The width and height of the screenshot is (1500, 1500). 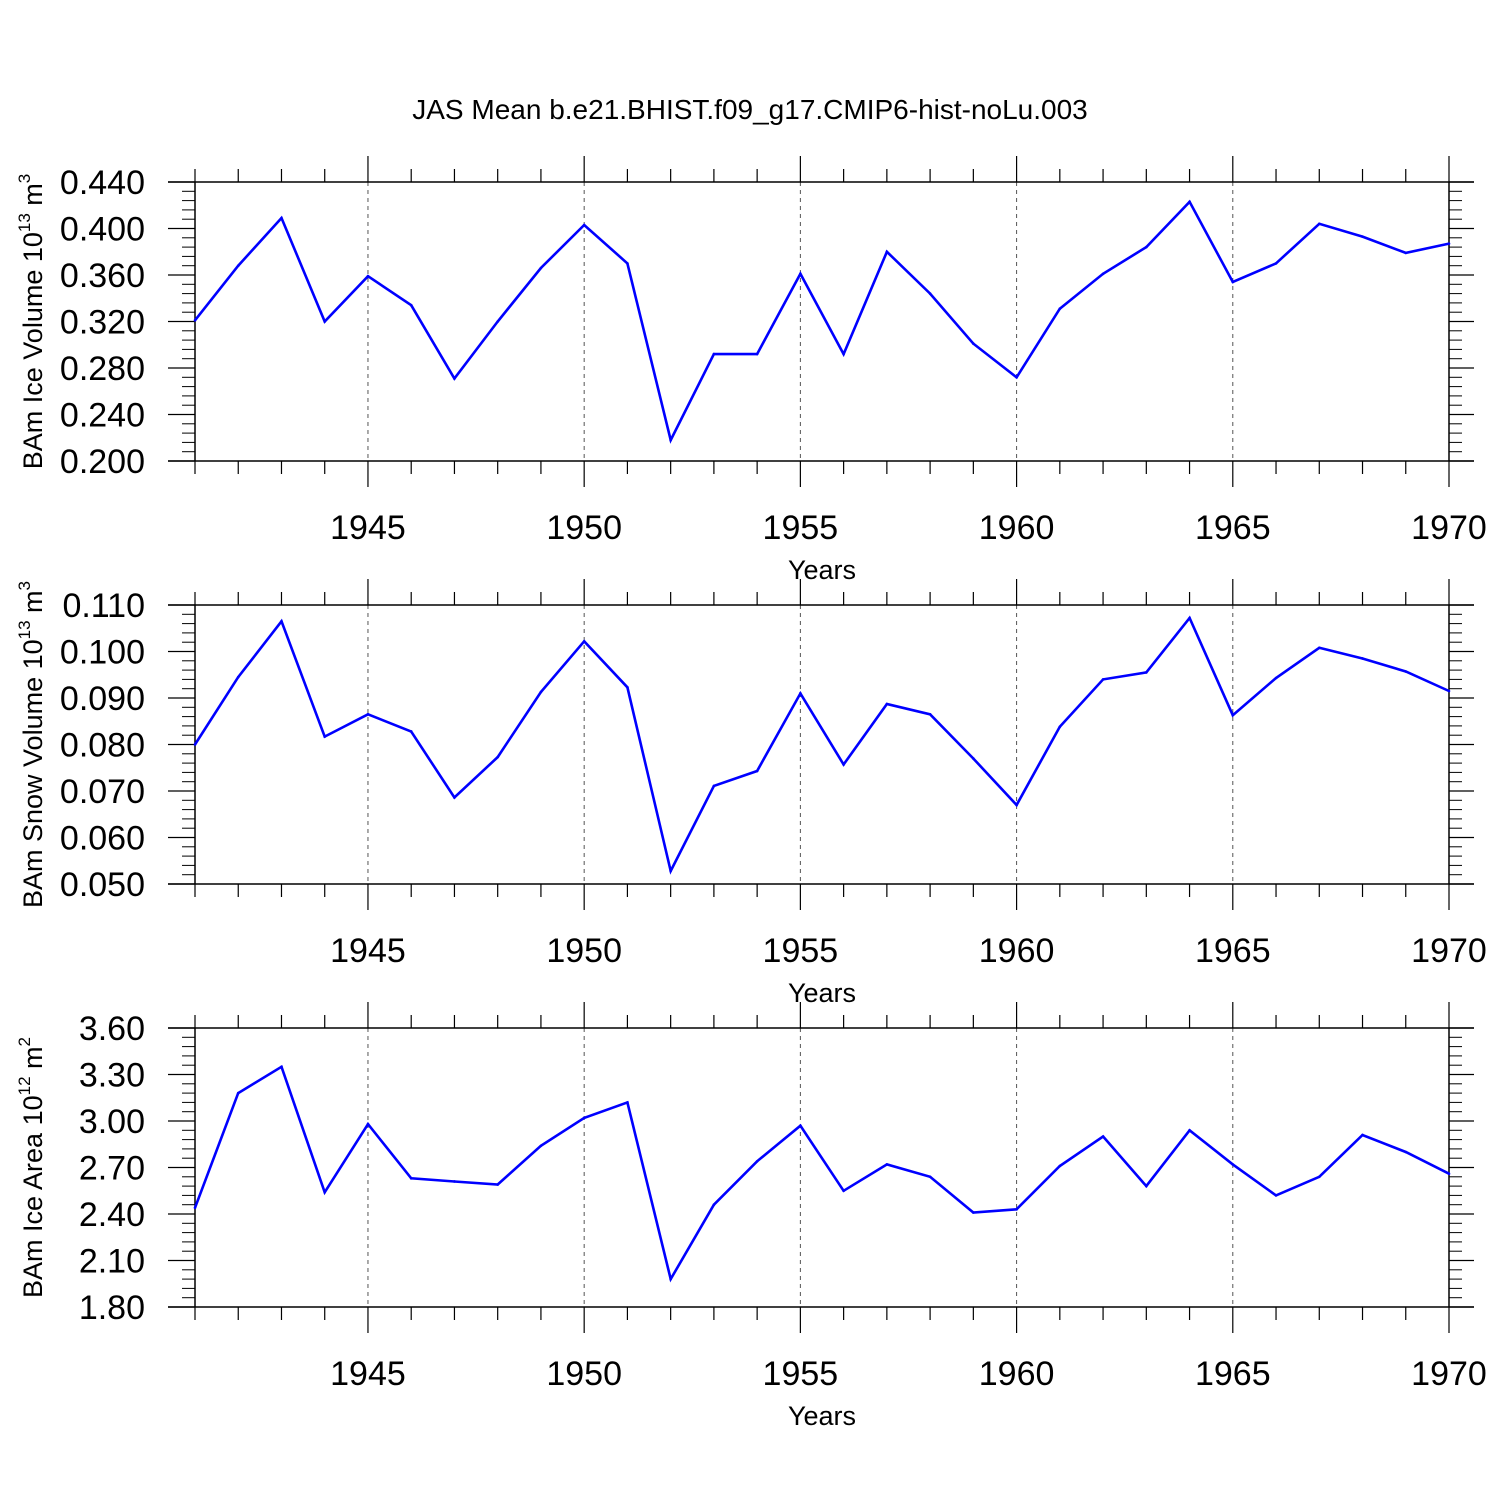 I want to click on y-axis-title-superscript: 13, so click(x=24, y=629).